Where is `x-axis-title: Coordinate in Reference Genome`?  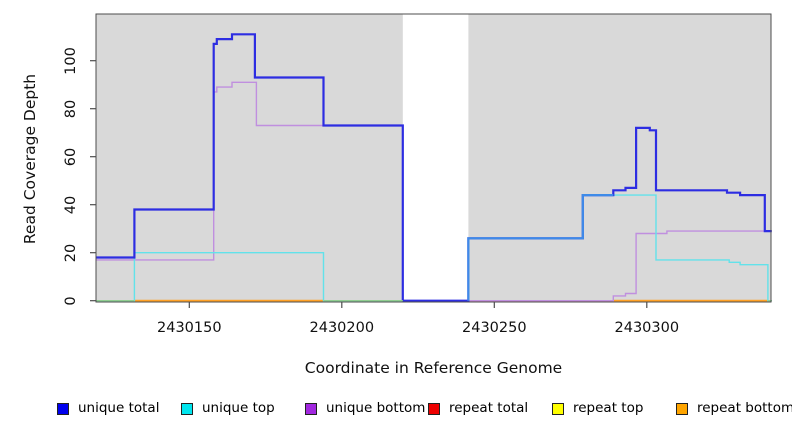
x-axis-title: Coordinate in Reference Genome is located at coordinates (433, 368).